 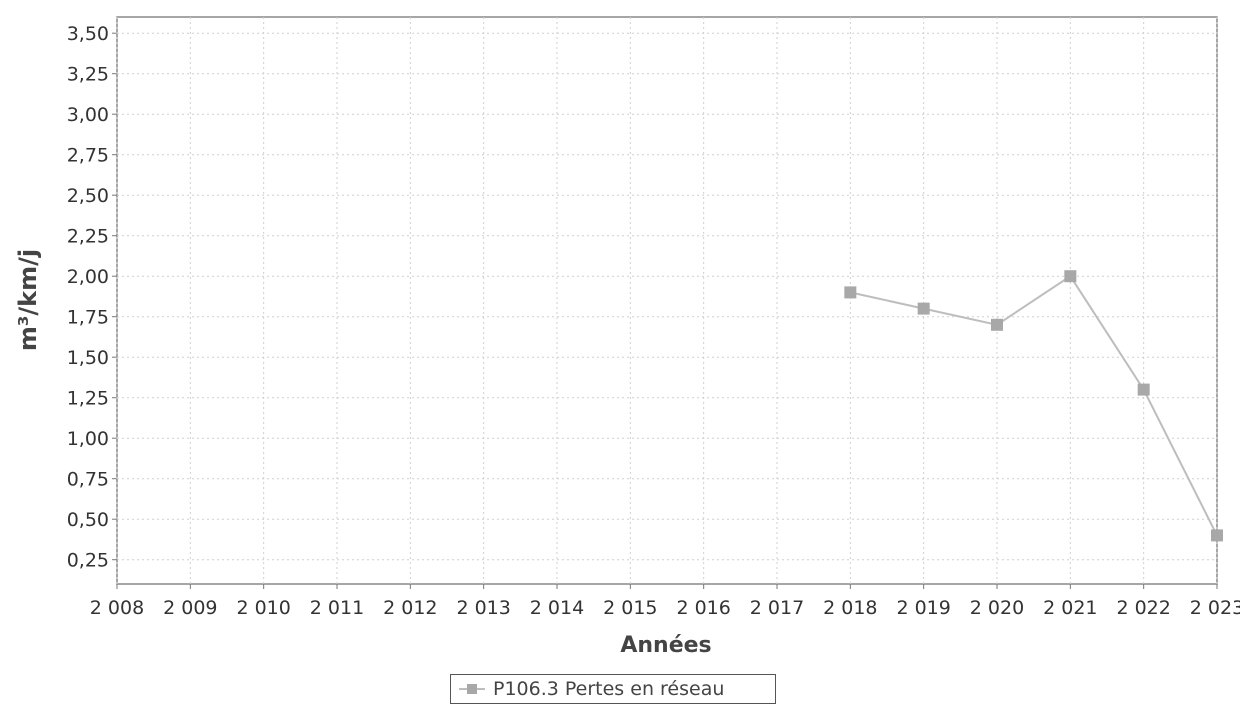 I want to click on x-tick-label: 2 015, so click(x=630, y=608).